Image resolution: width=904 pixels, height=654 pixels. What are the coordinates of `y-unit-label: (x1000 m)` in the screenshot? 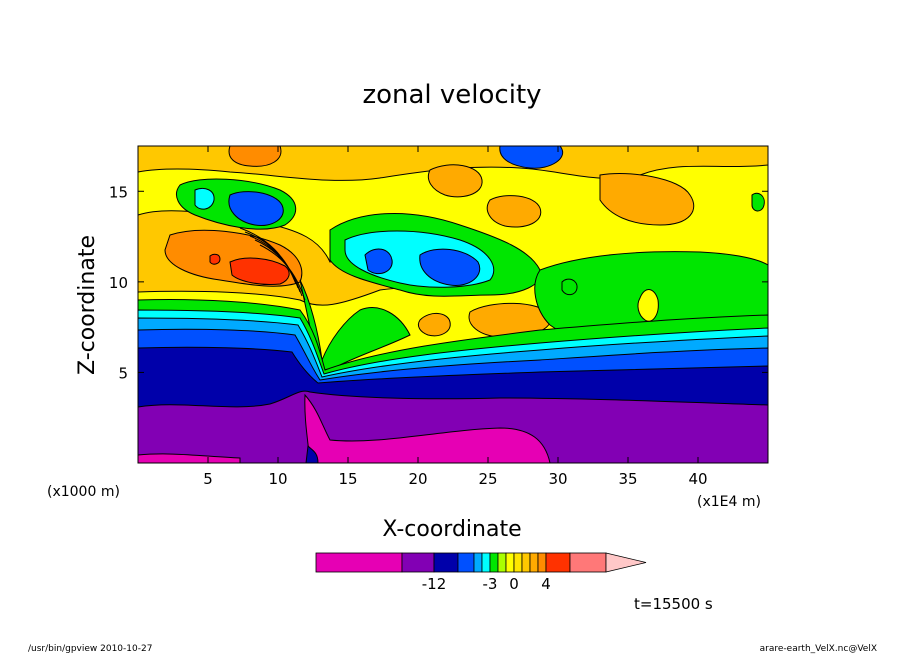 It's located at (83, 492).